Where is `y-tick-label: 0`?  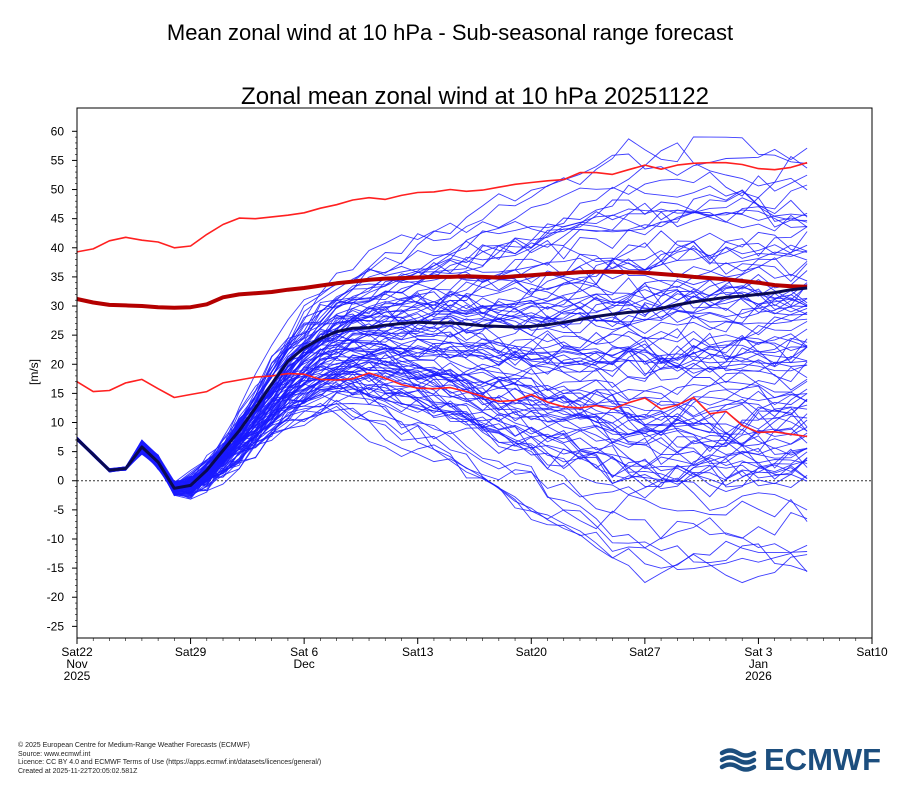
y-tick-label: 0 is located at coordinates (60, 481).